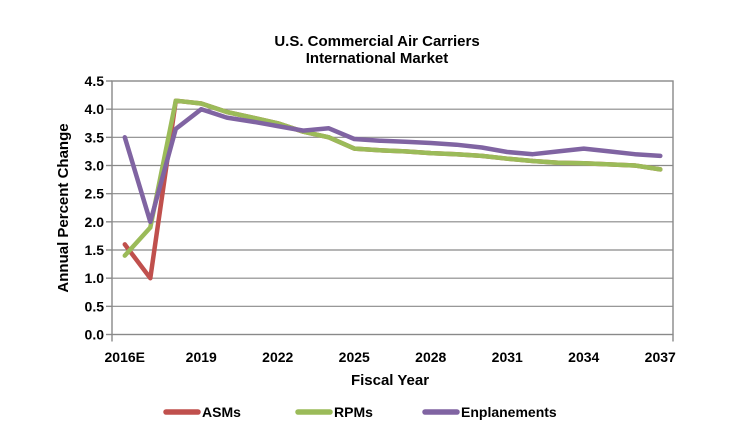  I want to click on x-tick-label: 2031, so click(507, 357).